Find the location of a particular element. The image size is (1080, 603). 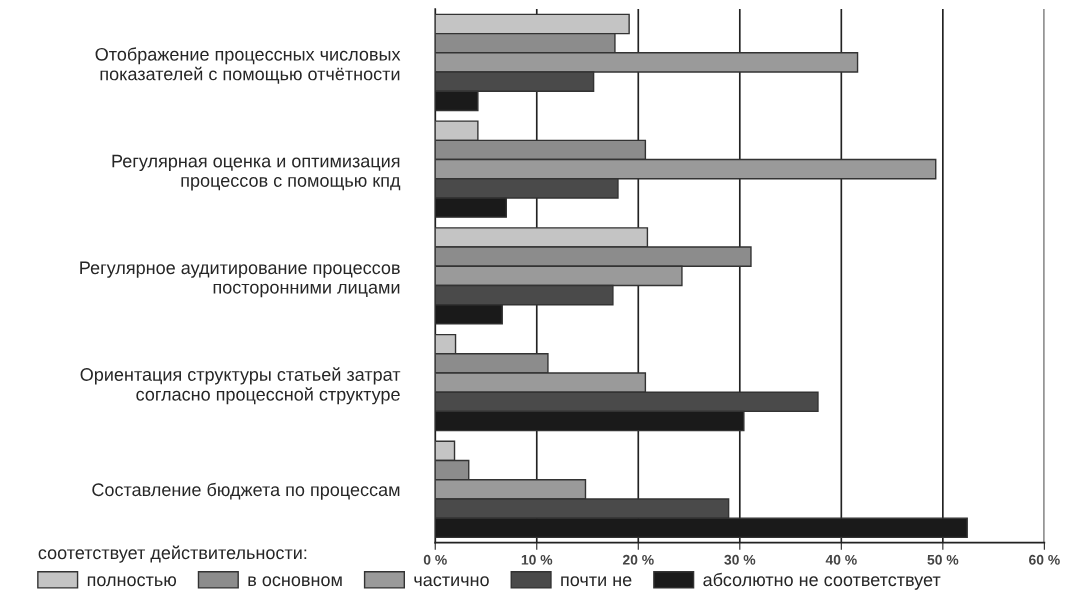

x-tick-label: 0 % is located at coordinates (435, 559).